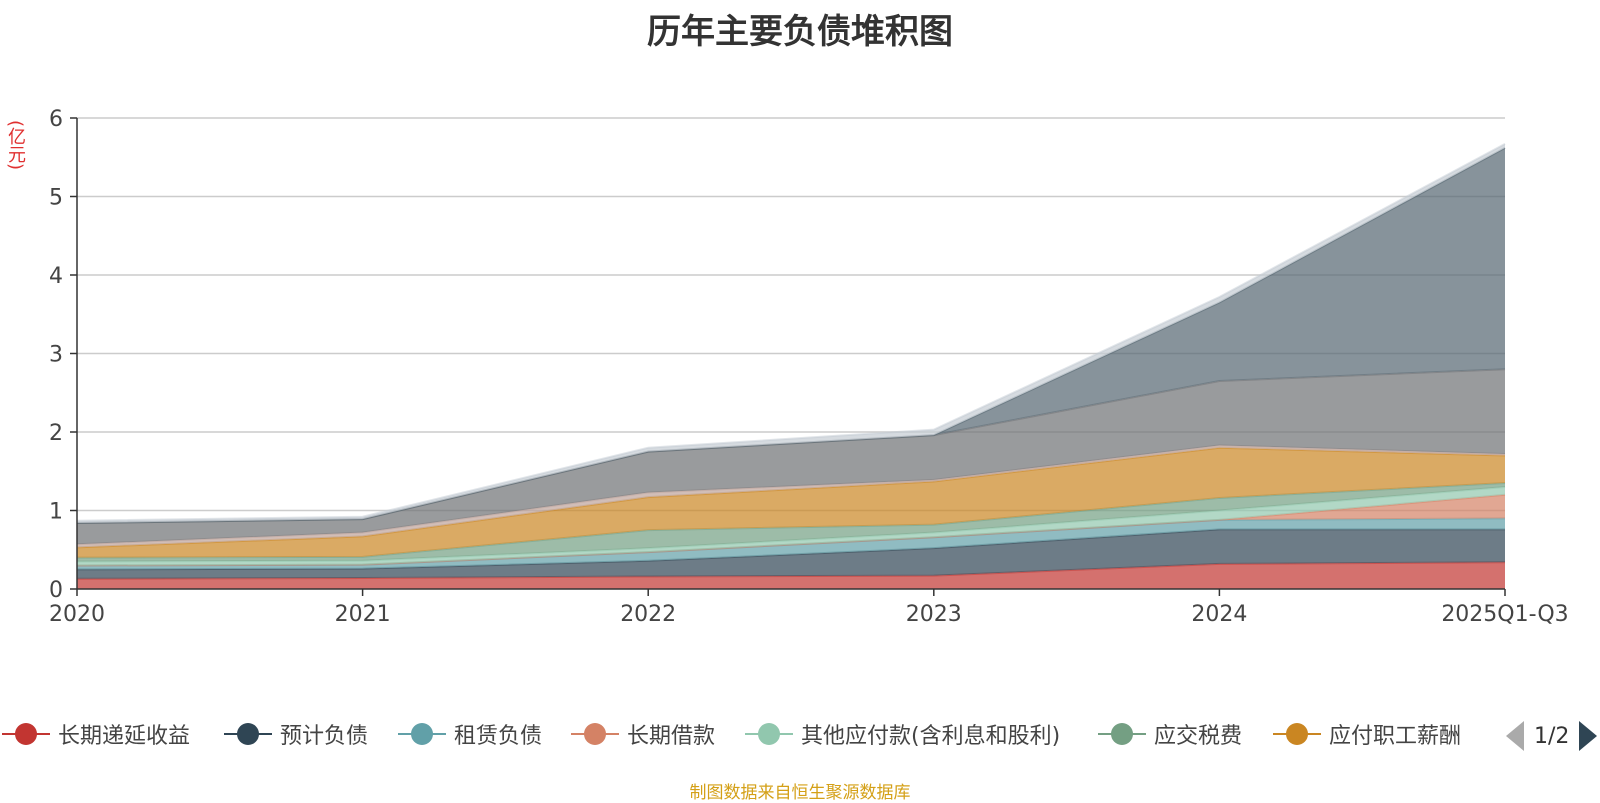  I want to click on legend-pager: 1/2, so click(1550, 736).